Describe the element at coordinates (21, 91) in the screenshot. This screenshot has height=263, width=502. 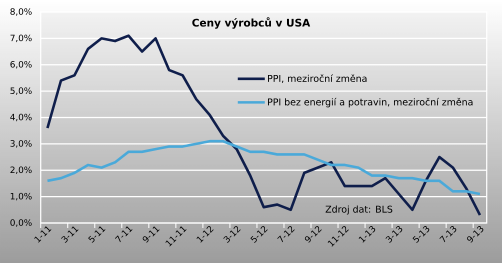
I see `y-tick-label: 5,0%` at that location.